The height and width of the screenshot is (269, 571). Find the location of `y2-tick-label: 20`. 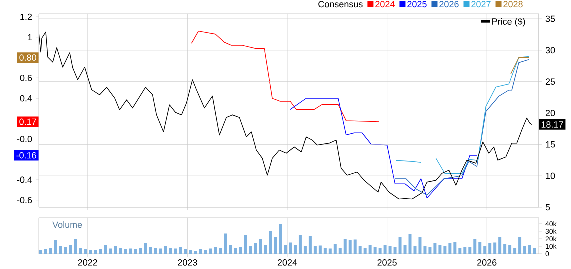

y2-tick-label: 20 is located at coordinates (551, 113).